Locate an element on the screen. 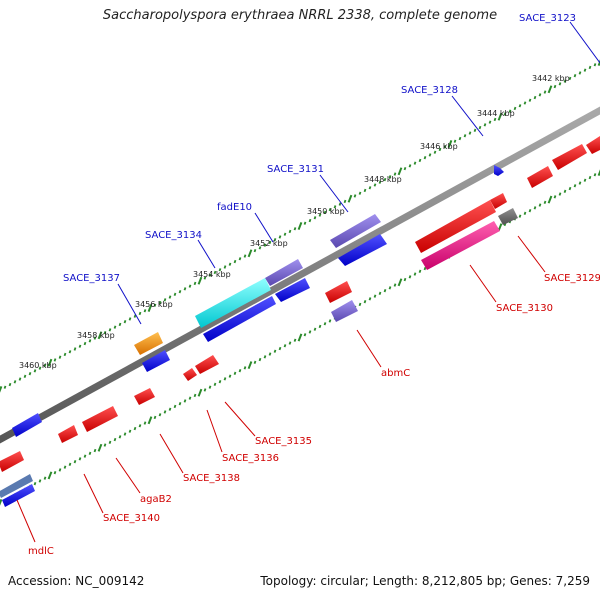 The height and width of the screenshot is (600, 600). gene-sace3134 is located at coordinates (233, 303).